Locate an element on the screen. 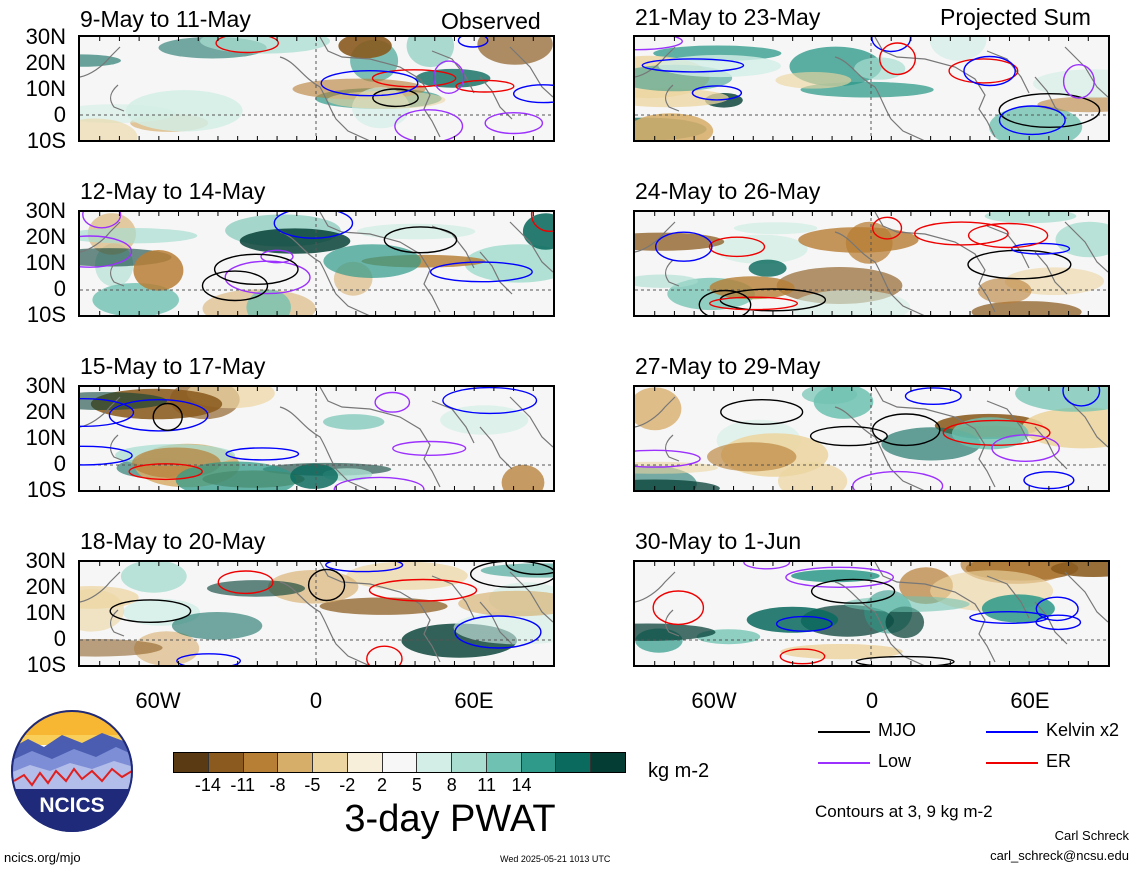  panel-kind-observed: Observed is located at coordinates (491, 21).